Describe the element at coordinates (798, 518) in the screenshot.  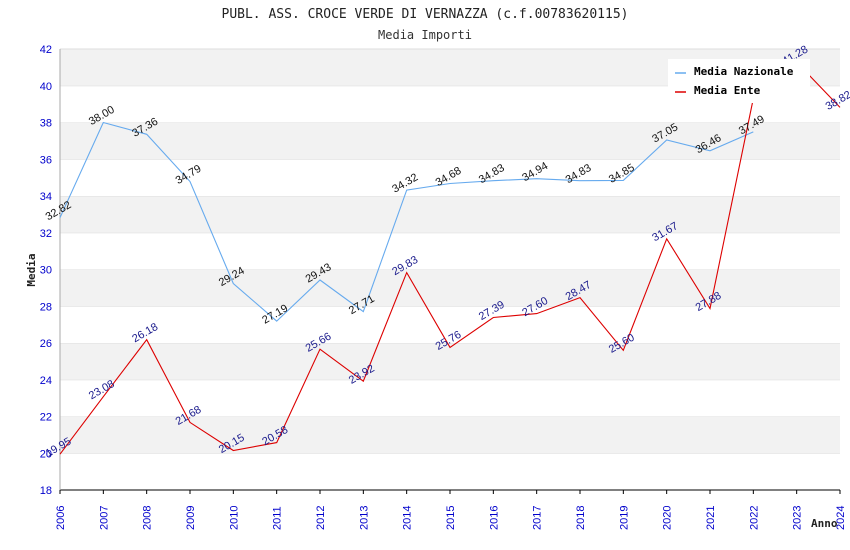
I see `x-tick-label: 2023` at that location.